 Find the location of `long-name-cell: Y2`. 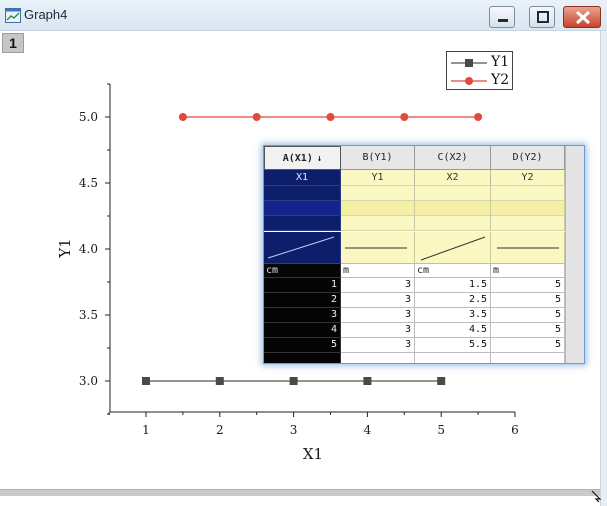

long-name-cell: Y2 is located at coordinates (528, 178).